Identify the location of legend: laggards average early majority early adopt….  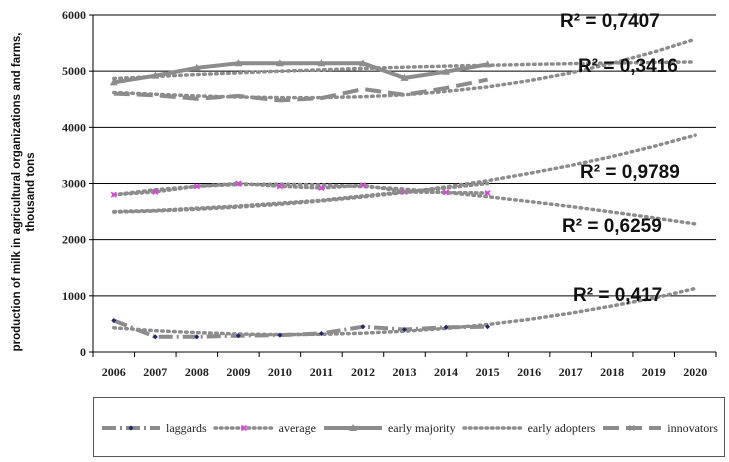
(409, 427).